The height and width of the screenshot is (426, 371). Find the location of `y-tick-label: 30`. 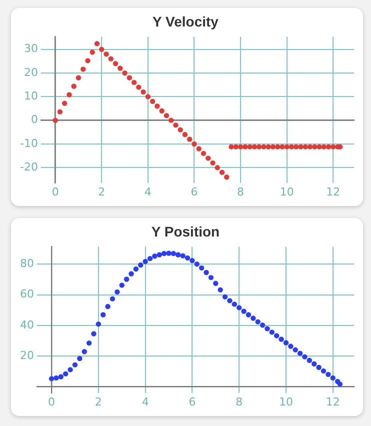

y-tick-label: 30 is located at coordinates (31, 49).